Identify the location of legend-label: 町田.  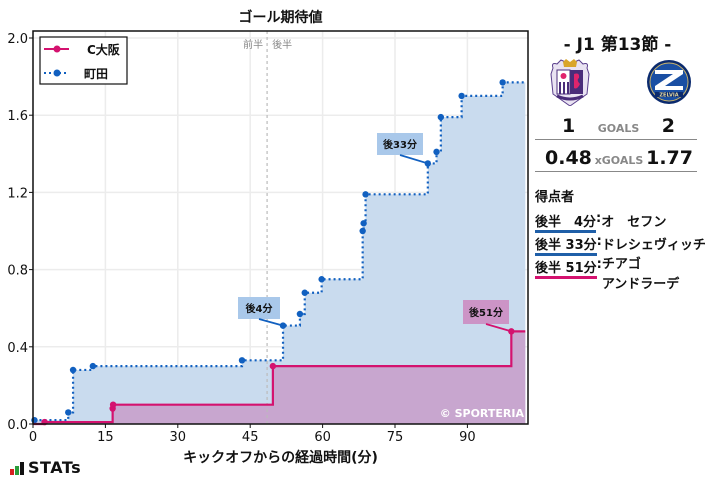
(96, 74).